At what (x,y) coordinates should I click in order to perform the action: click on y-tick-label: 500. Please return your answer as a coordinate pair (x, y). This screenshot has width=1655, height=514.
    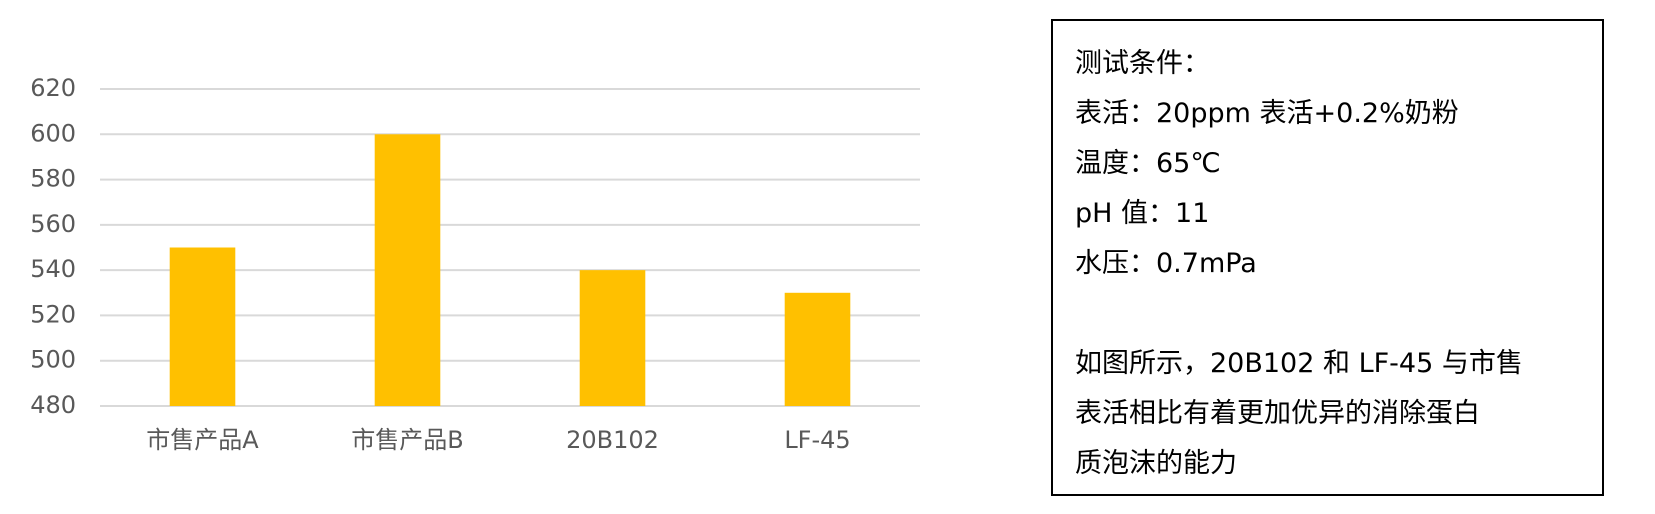
    Looking at the image, I should click on (53, 360).